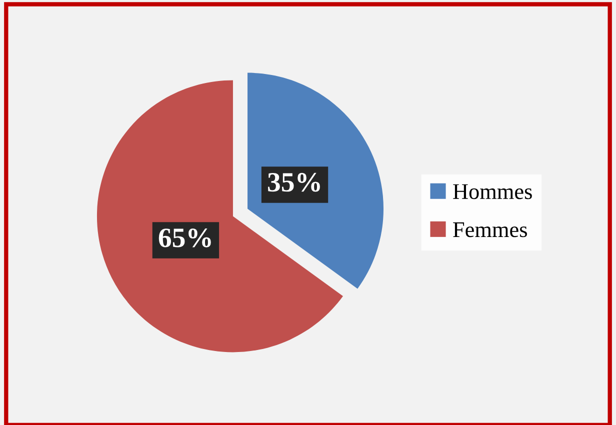  I want to click on data-label: 35%, so click(294, 182).